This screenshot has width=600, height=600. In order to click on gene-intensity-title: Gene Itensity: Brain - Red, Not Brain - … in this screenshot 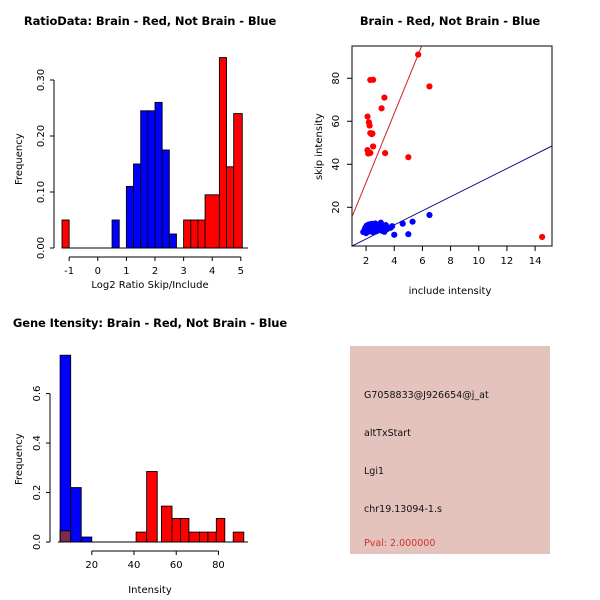, I will do `click(150, 323)`.